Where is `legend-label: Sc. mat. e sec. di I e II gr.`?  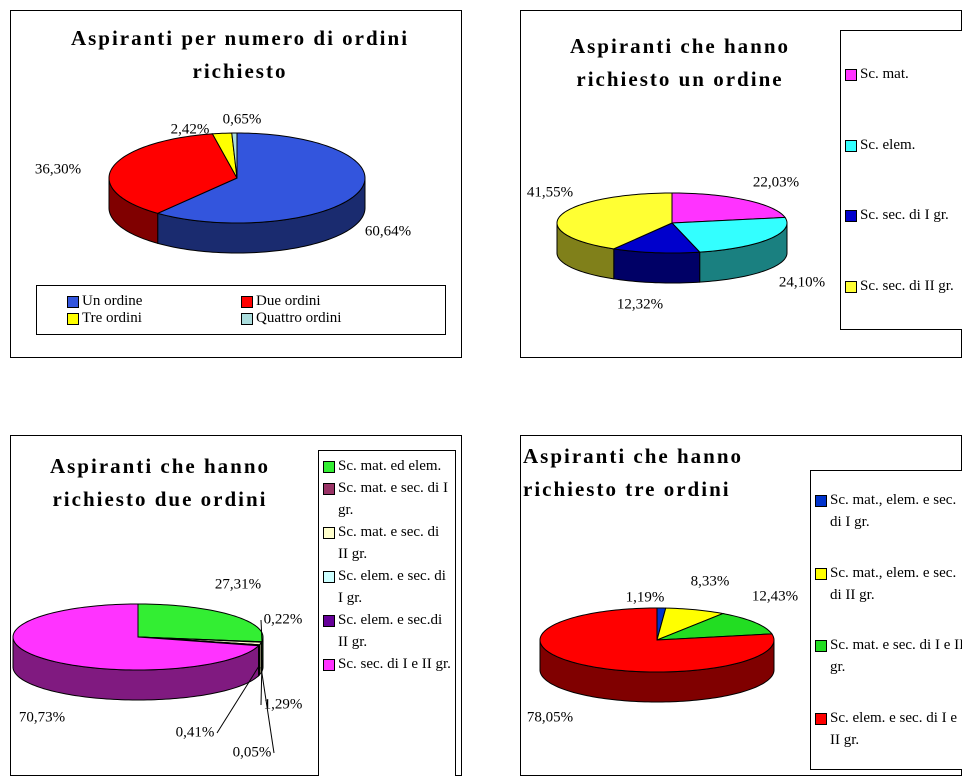
legend-label: Sc. mat. e sec. di I e II gr. is located at coordinates (896, 656).